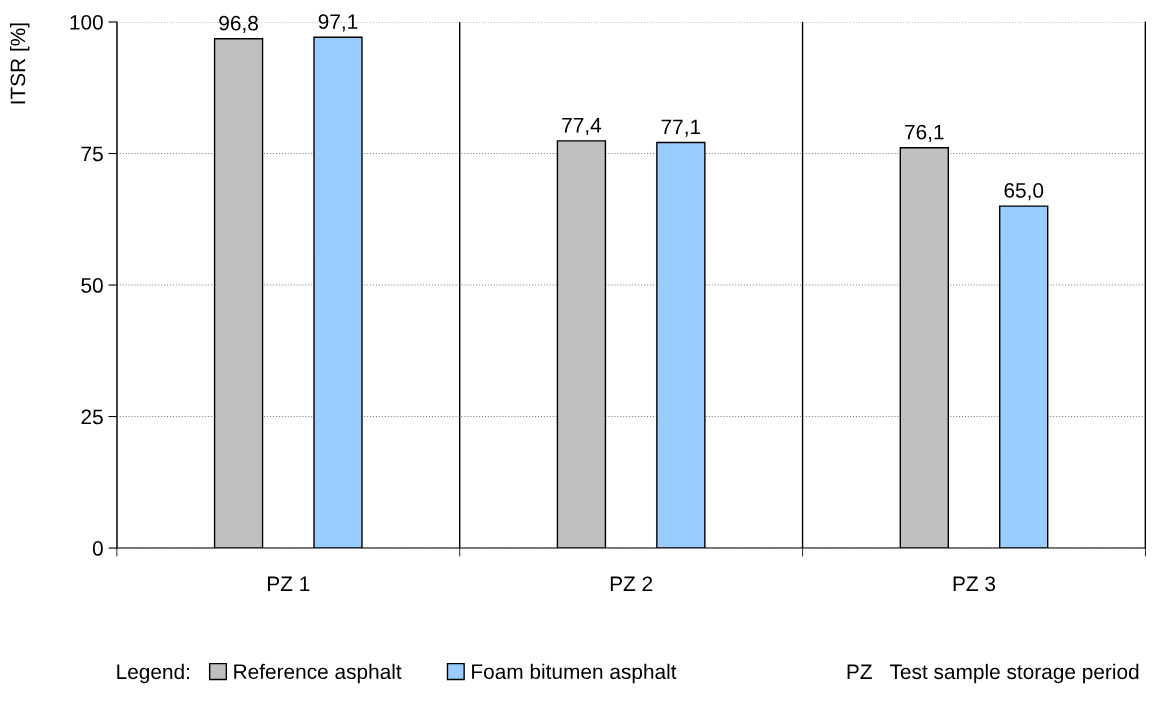  I want to click on x-tick-label: PZ 3, so click(974, 584).